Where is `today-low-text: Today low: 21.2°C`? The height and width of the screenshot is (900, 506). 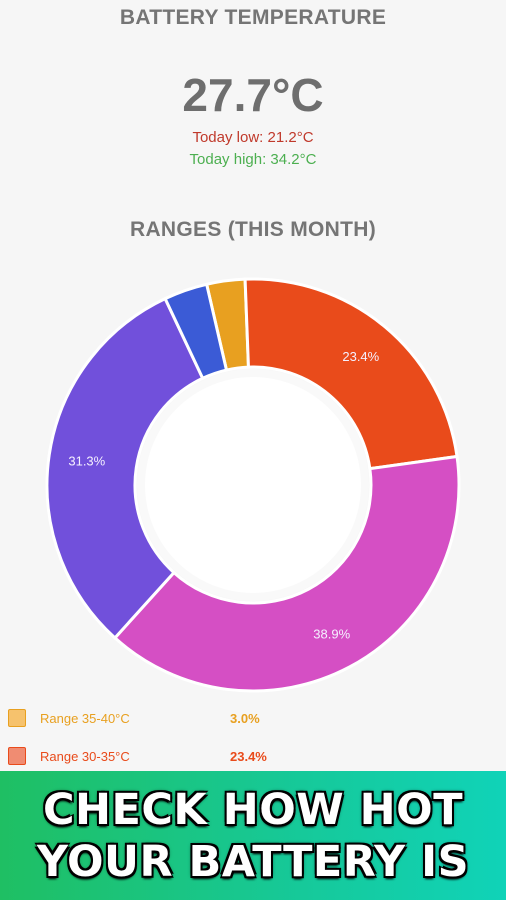
today-low-text: Today low: 21.2°C is located at coordinates (253, 137).